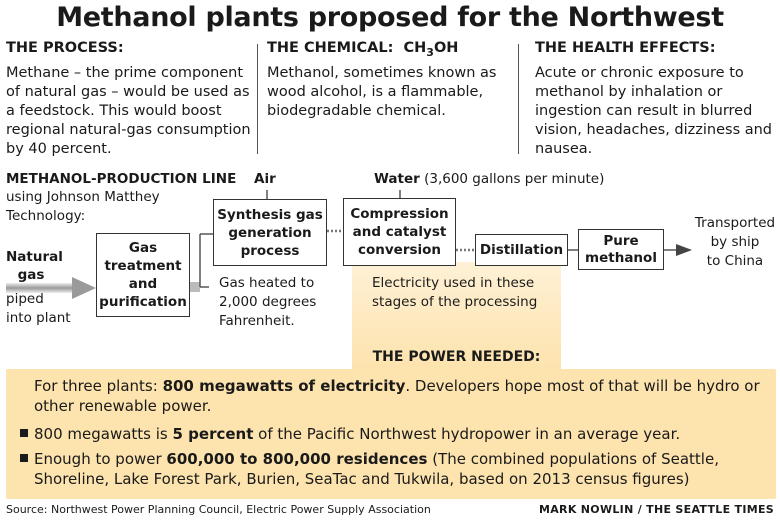 The width and height of the screenshot is (780, 520). I want to click on output-arrow, so click(678, 250).